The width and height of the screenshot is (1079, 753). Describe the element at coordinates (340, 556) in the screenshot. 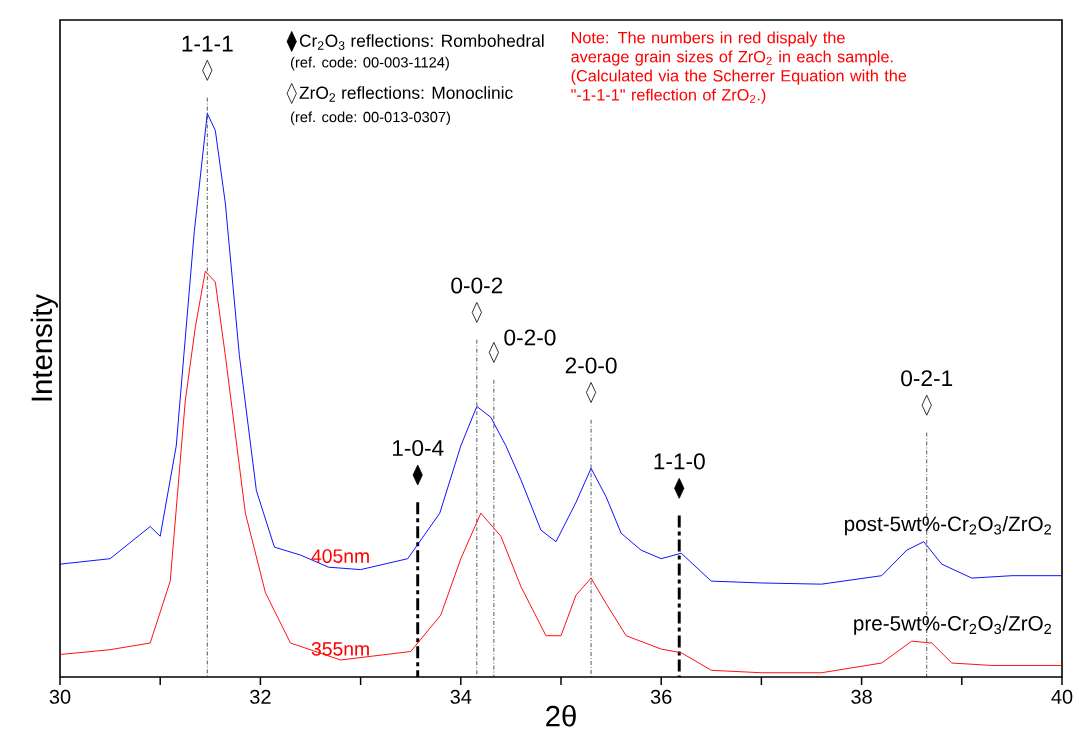

I see `annotation: 405nm` at that location.